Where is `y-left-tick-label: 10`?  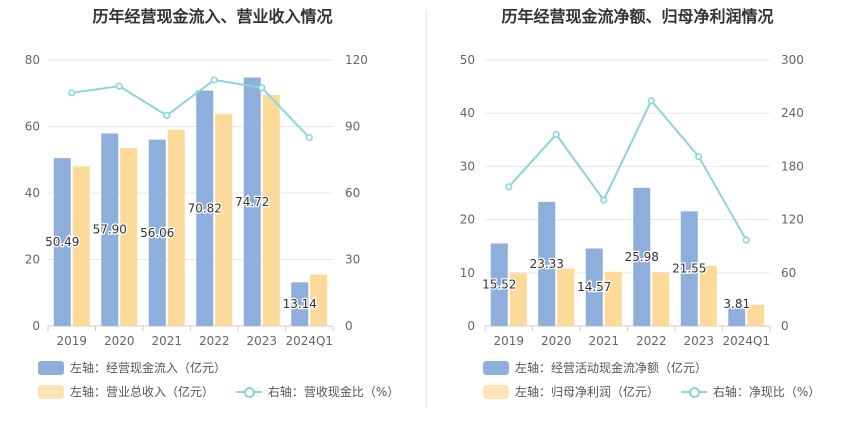
y-left-tick-label: 10 is located at coordinates (467, 273).